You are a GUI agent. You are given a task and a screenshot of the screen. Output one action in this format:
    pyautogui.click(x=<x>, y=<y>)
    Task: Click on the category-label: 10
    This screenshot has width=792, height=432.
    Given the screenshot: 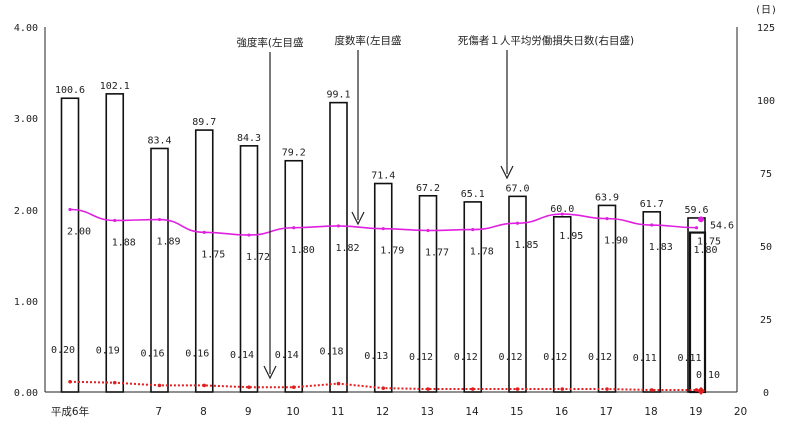 What is the action you would take?
    pyautogui.click(x=292, y=412)
    